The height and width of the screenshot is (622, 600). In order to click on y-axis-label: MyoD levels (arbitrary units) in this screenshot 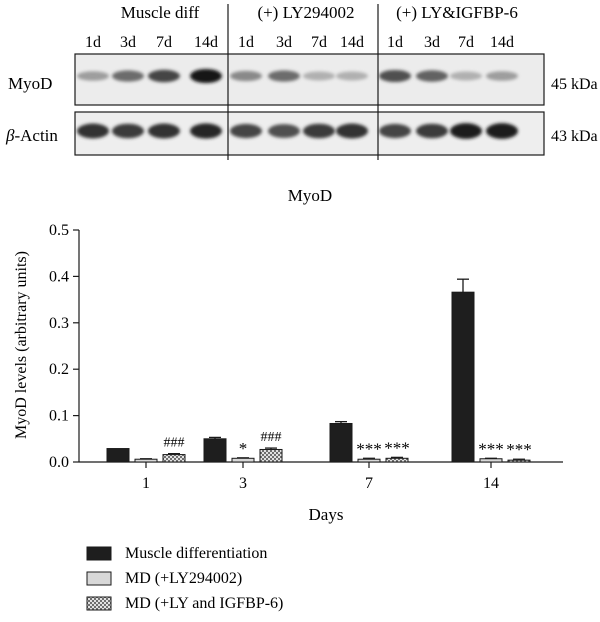, I will do `click(21, 345)`.